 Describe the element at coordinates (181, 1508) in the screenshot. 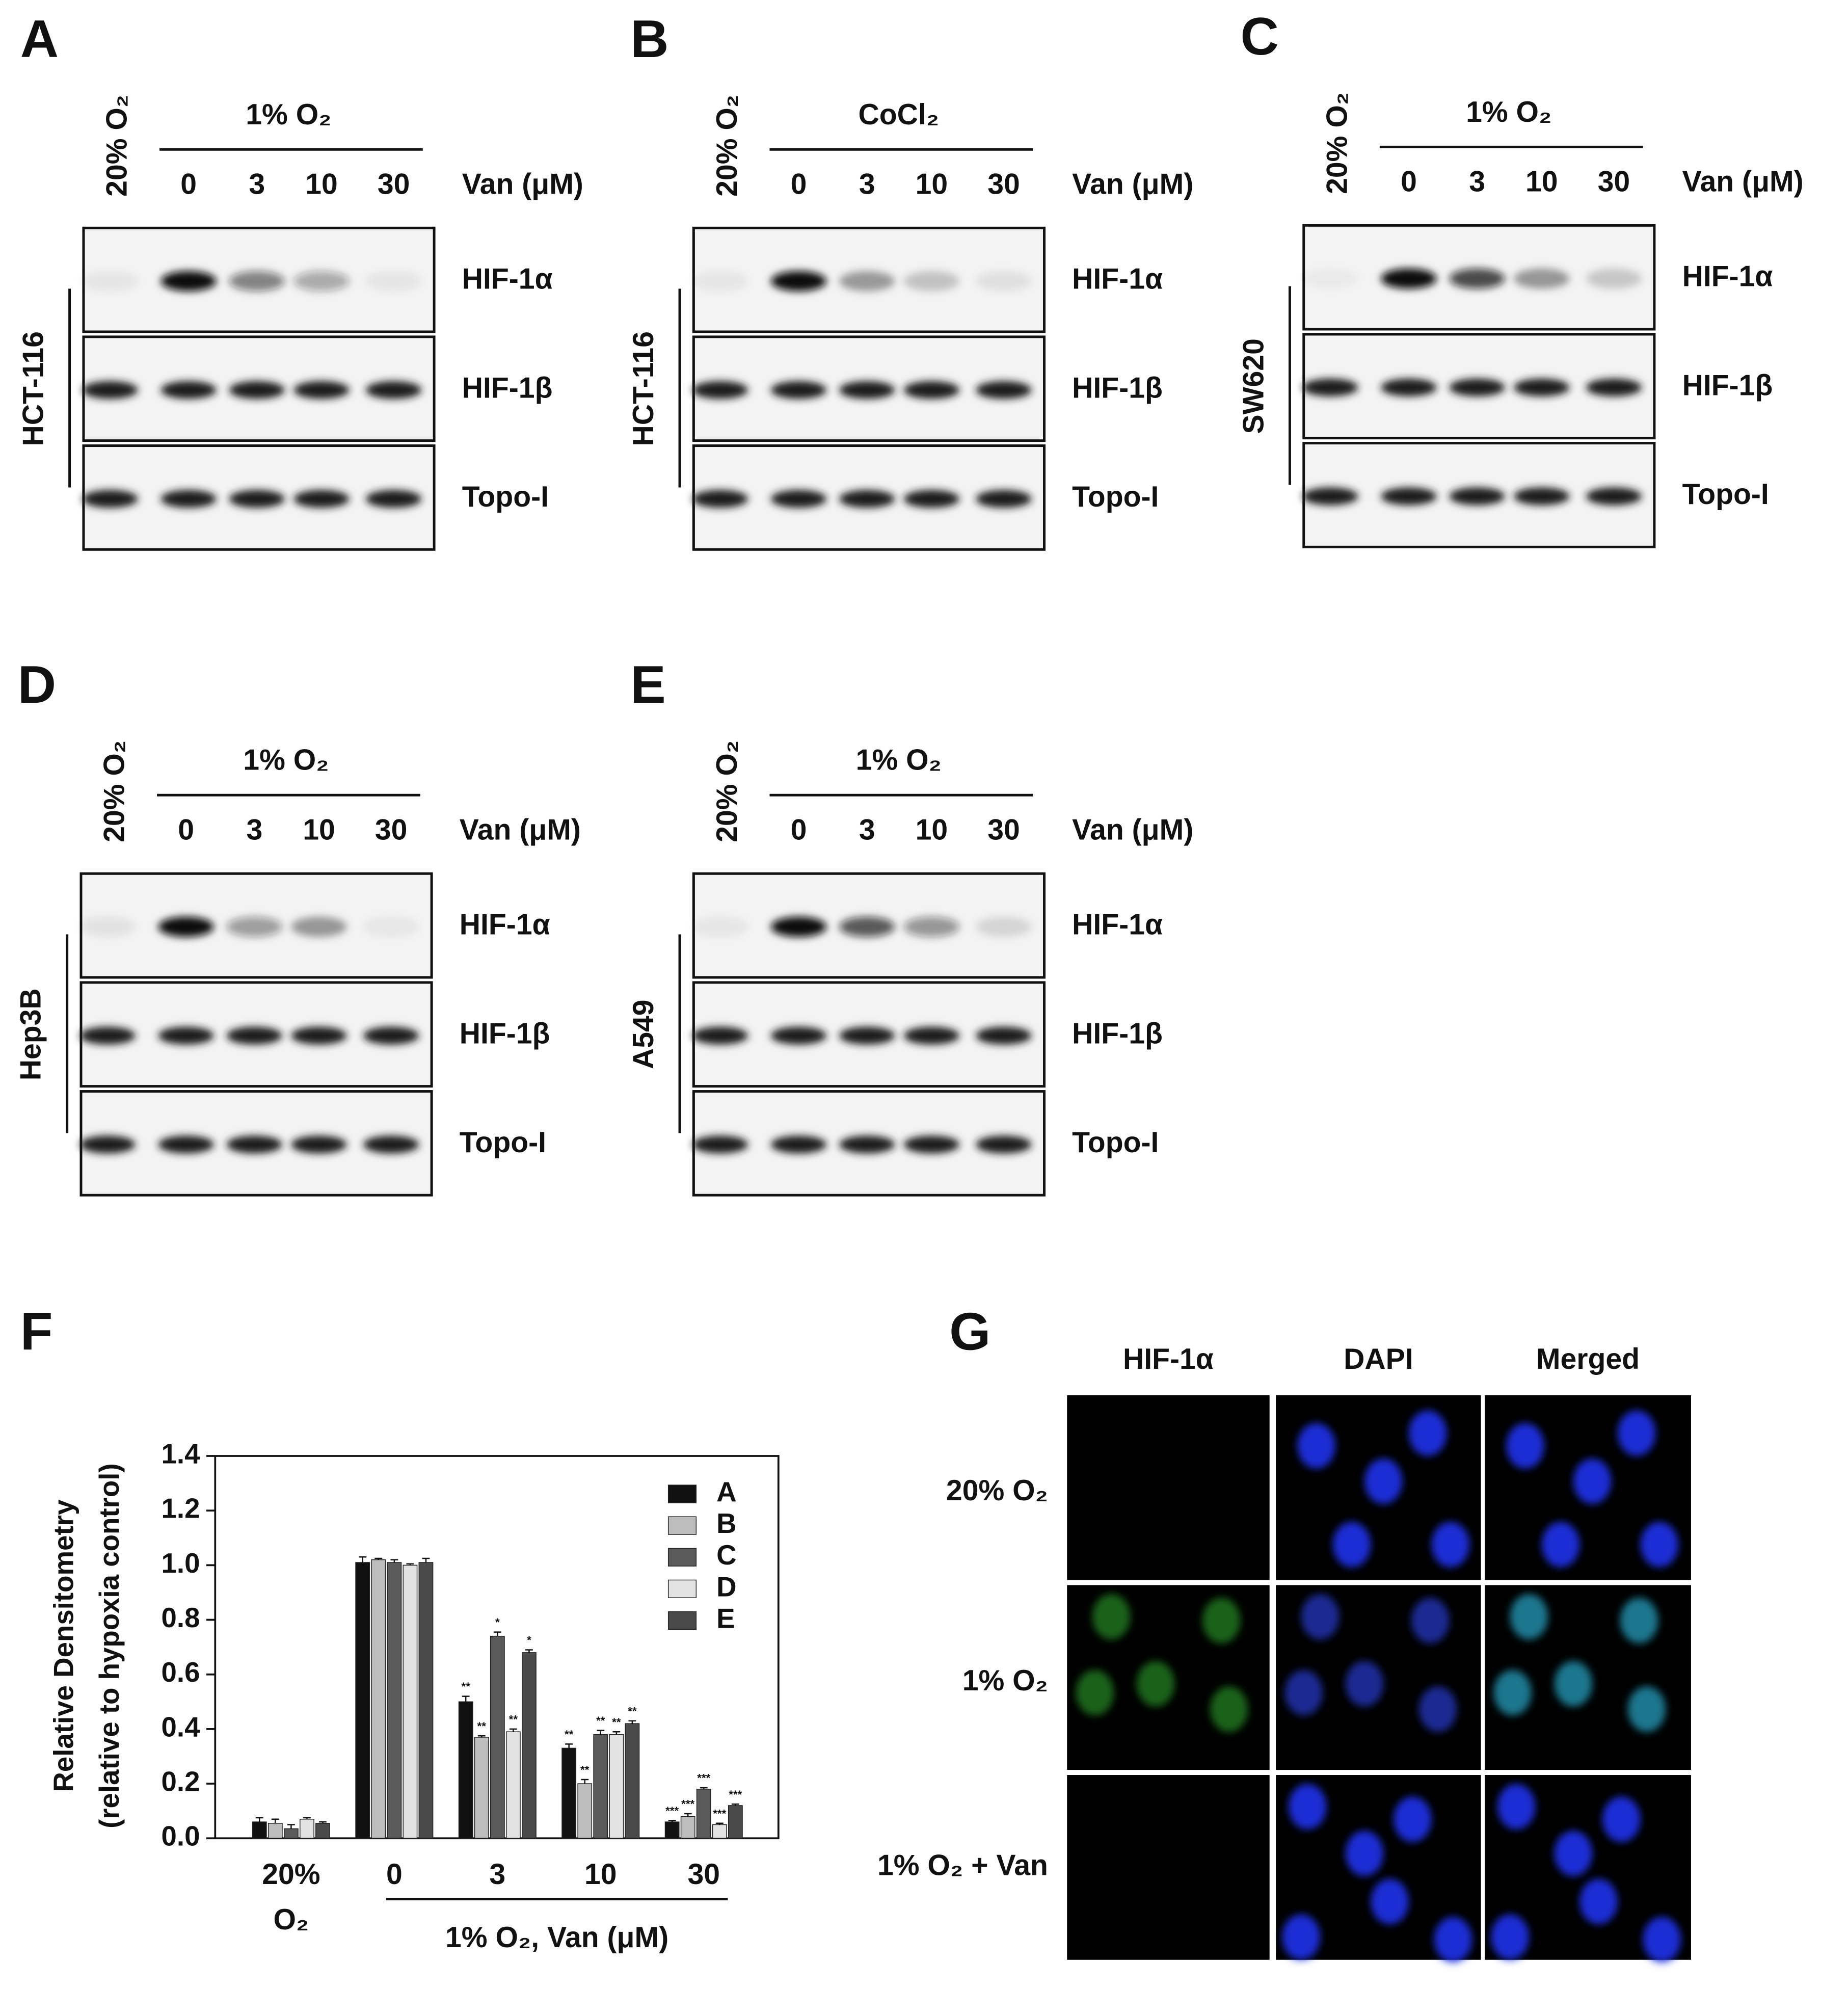

I see `y-tick-label: 1.2` at that location.